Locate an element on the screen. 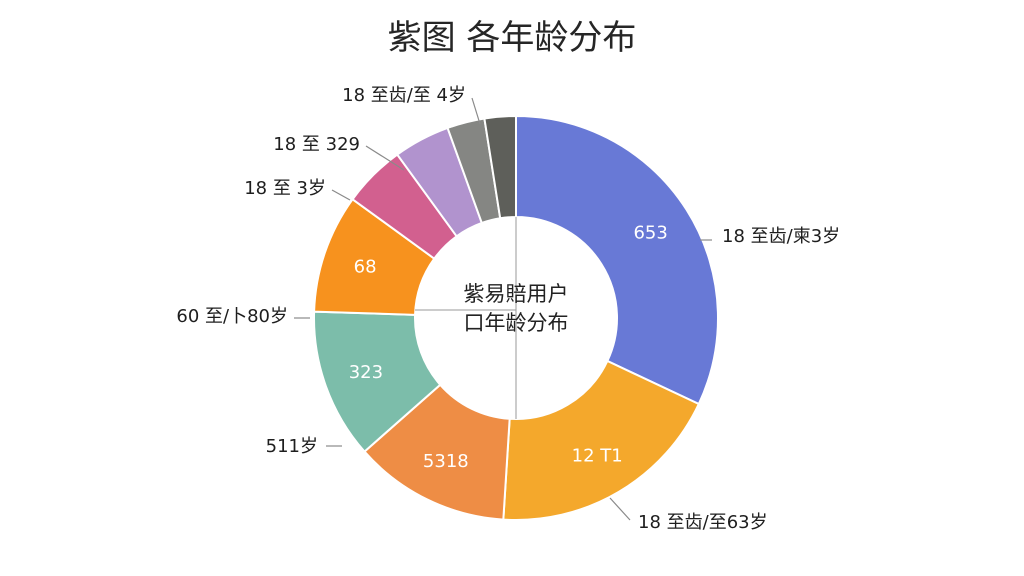 The height and width of the screenshot is (576, 1024). slice-value-label-5: 68 is located at coordinates (365, 266).